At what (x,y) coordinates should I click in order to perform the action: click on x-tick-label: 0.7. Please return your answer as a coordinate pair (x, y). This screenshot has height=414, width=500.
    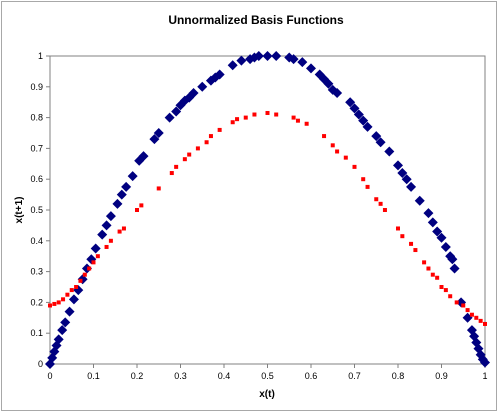
    Looking at the image, I should click on (354, 376).